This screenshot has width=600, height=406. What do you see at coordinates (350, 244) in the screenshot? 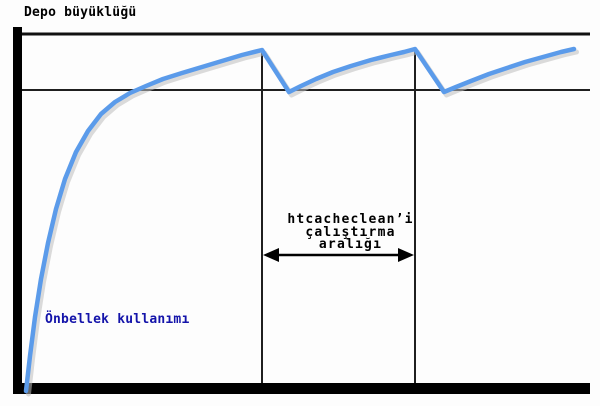
I see `interval-label-line3: aralığı` at bounding box center [350, 244].